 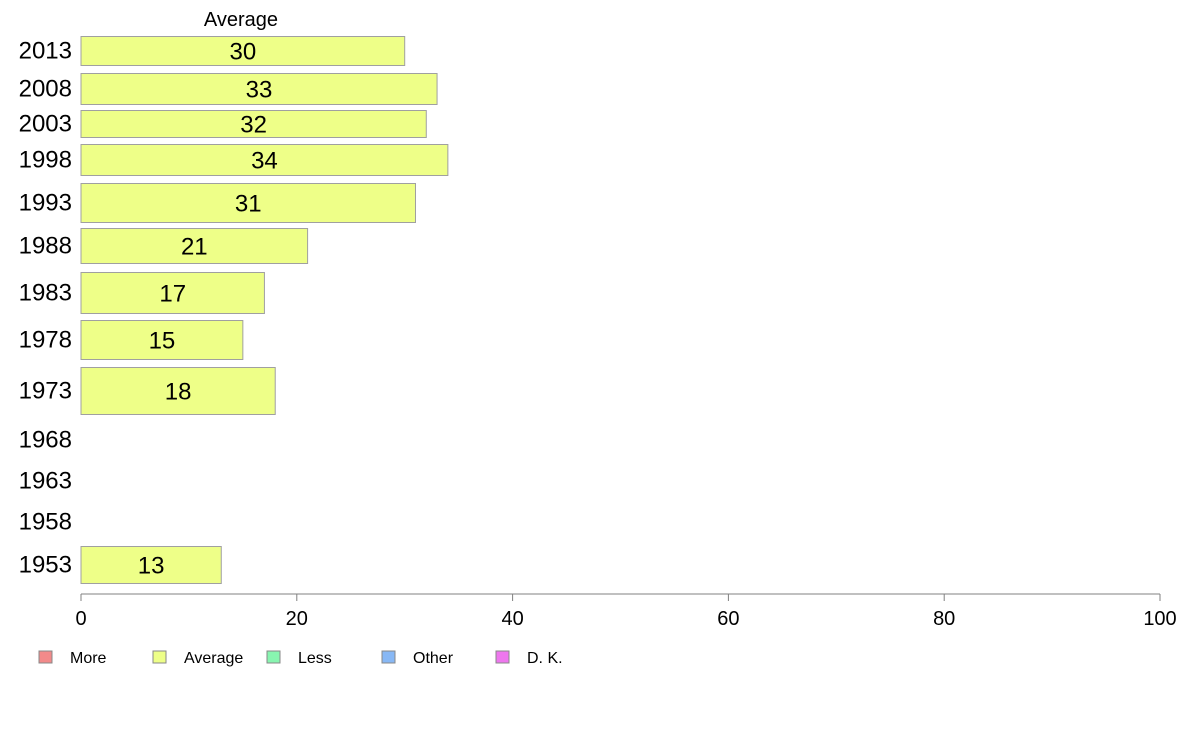 What do you see at coordinates (545, 658) in the screenshot?
I see `legend-label-d-k: D. K.` at bounding box center [545, 658].